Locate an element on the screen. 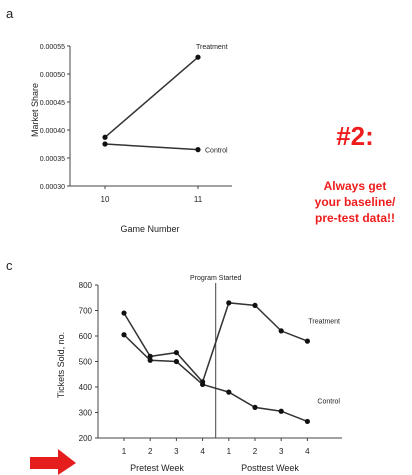 The image size is (412, 475). panel-a-ytick-label: 0.00055 is located at coordinates (52, 47).